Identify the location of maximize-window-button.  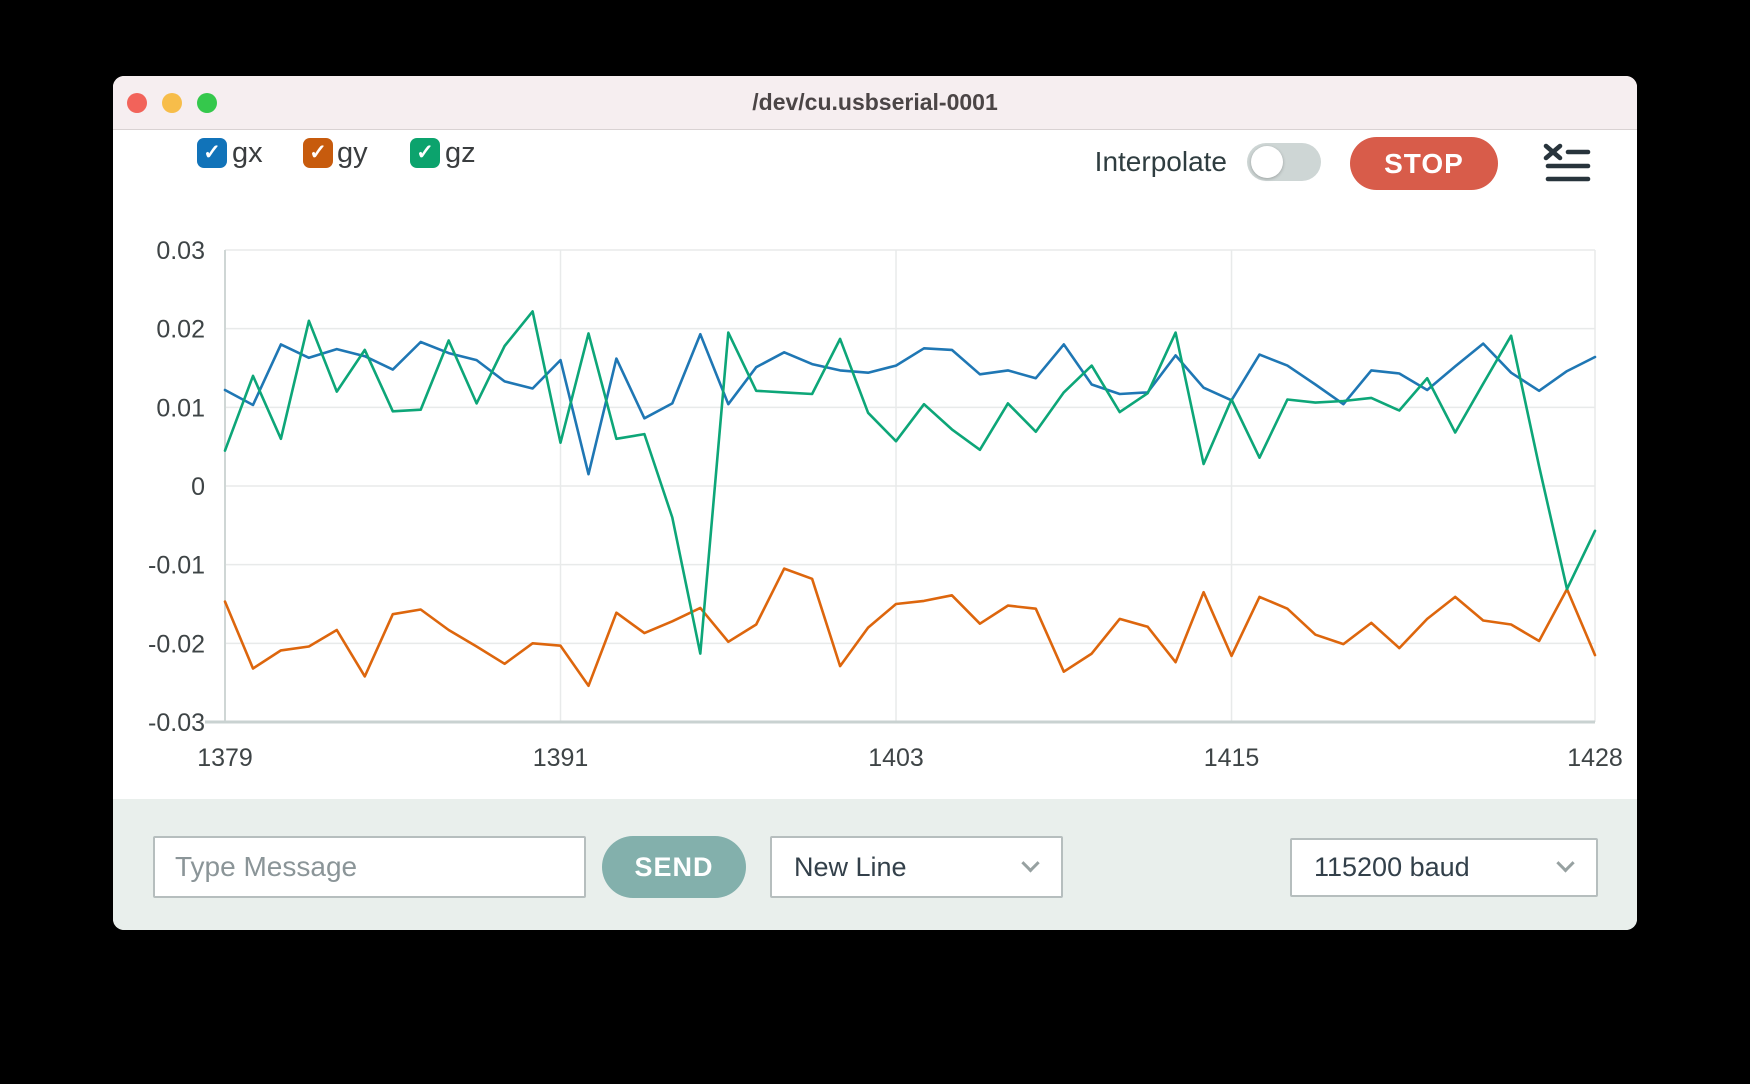
(207, 103).